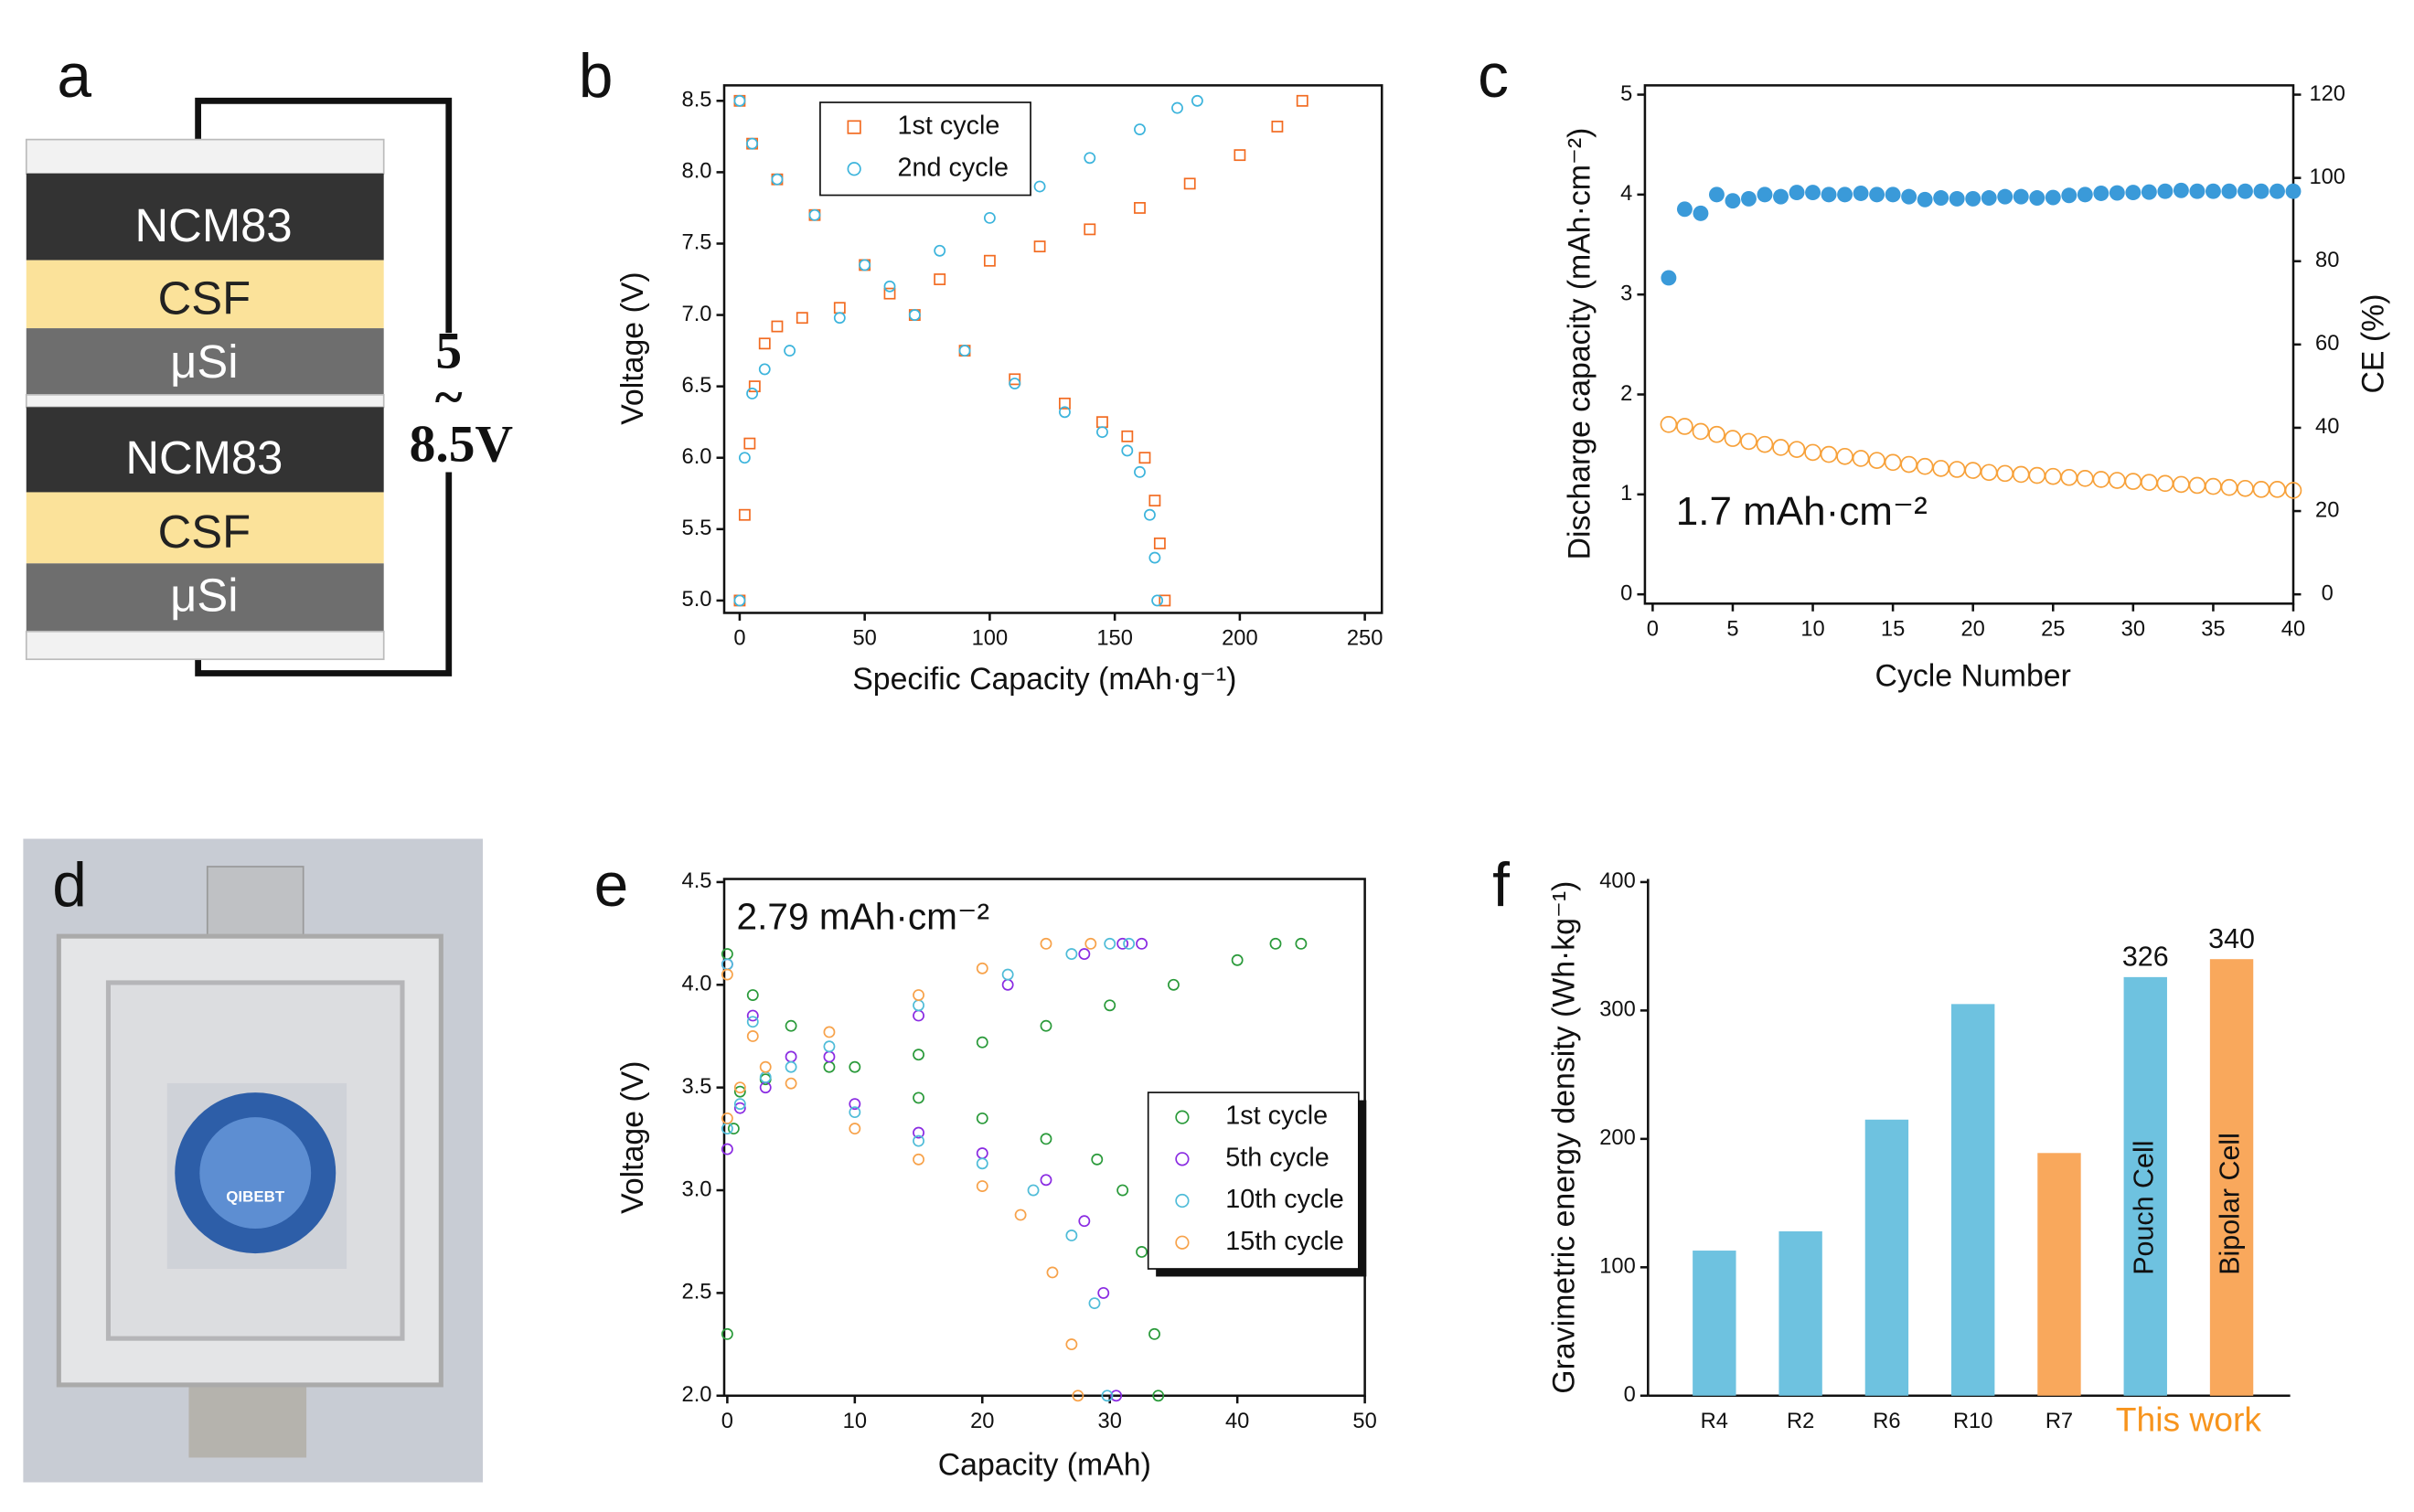  Describe the element at coordinates (953, 167) in the screenshot. I see `legend-label: 2nd cycle` at that location.